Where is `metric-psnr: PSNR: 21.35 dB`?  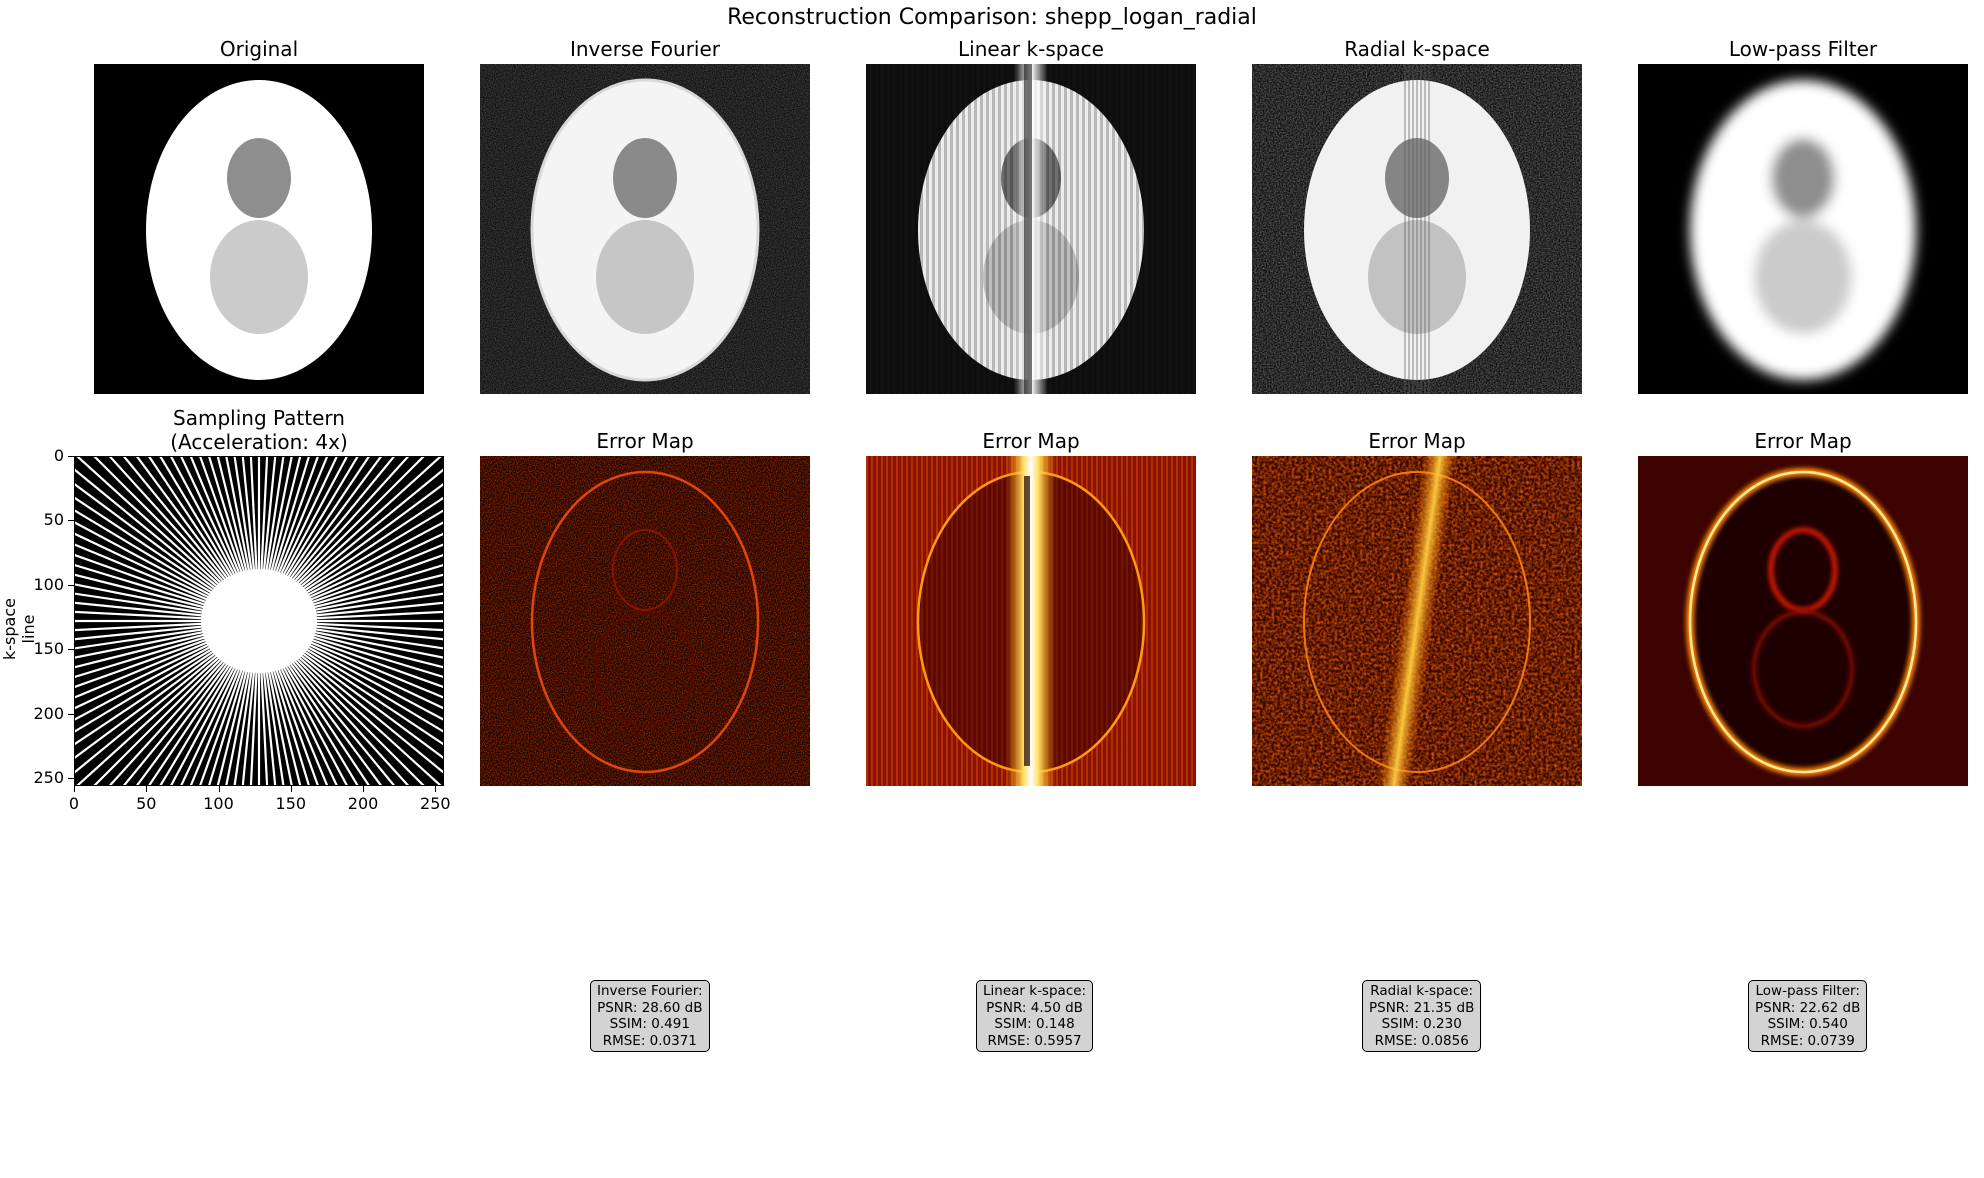
metric-psnr: PSNR: 21.35 dB is located at coordinates (1422, 1007).